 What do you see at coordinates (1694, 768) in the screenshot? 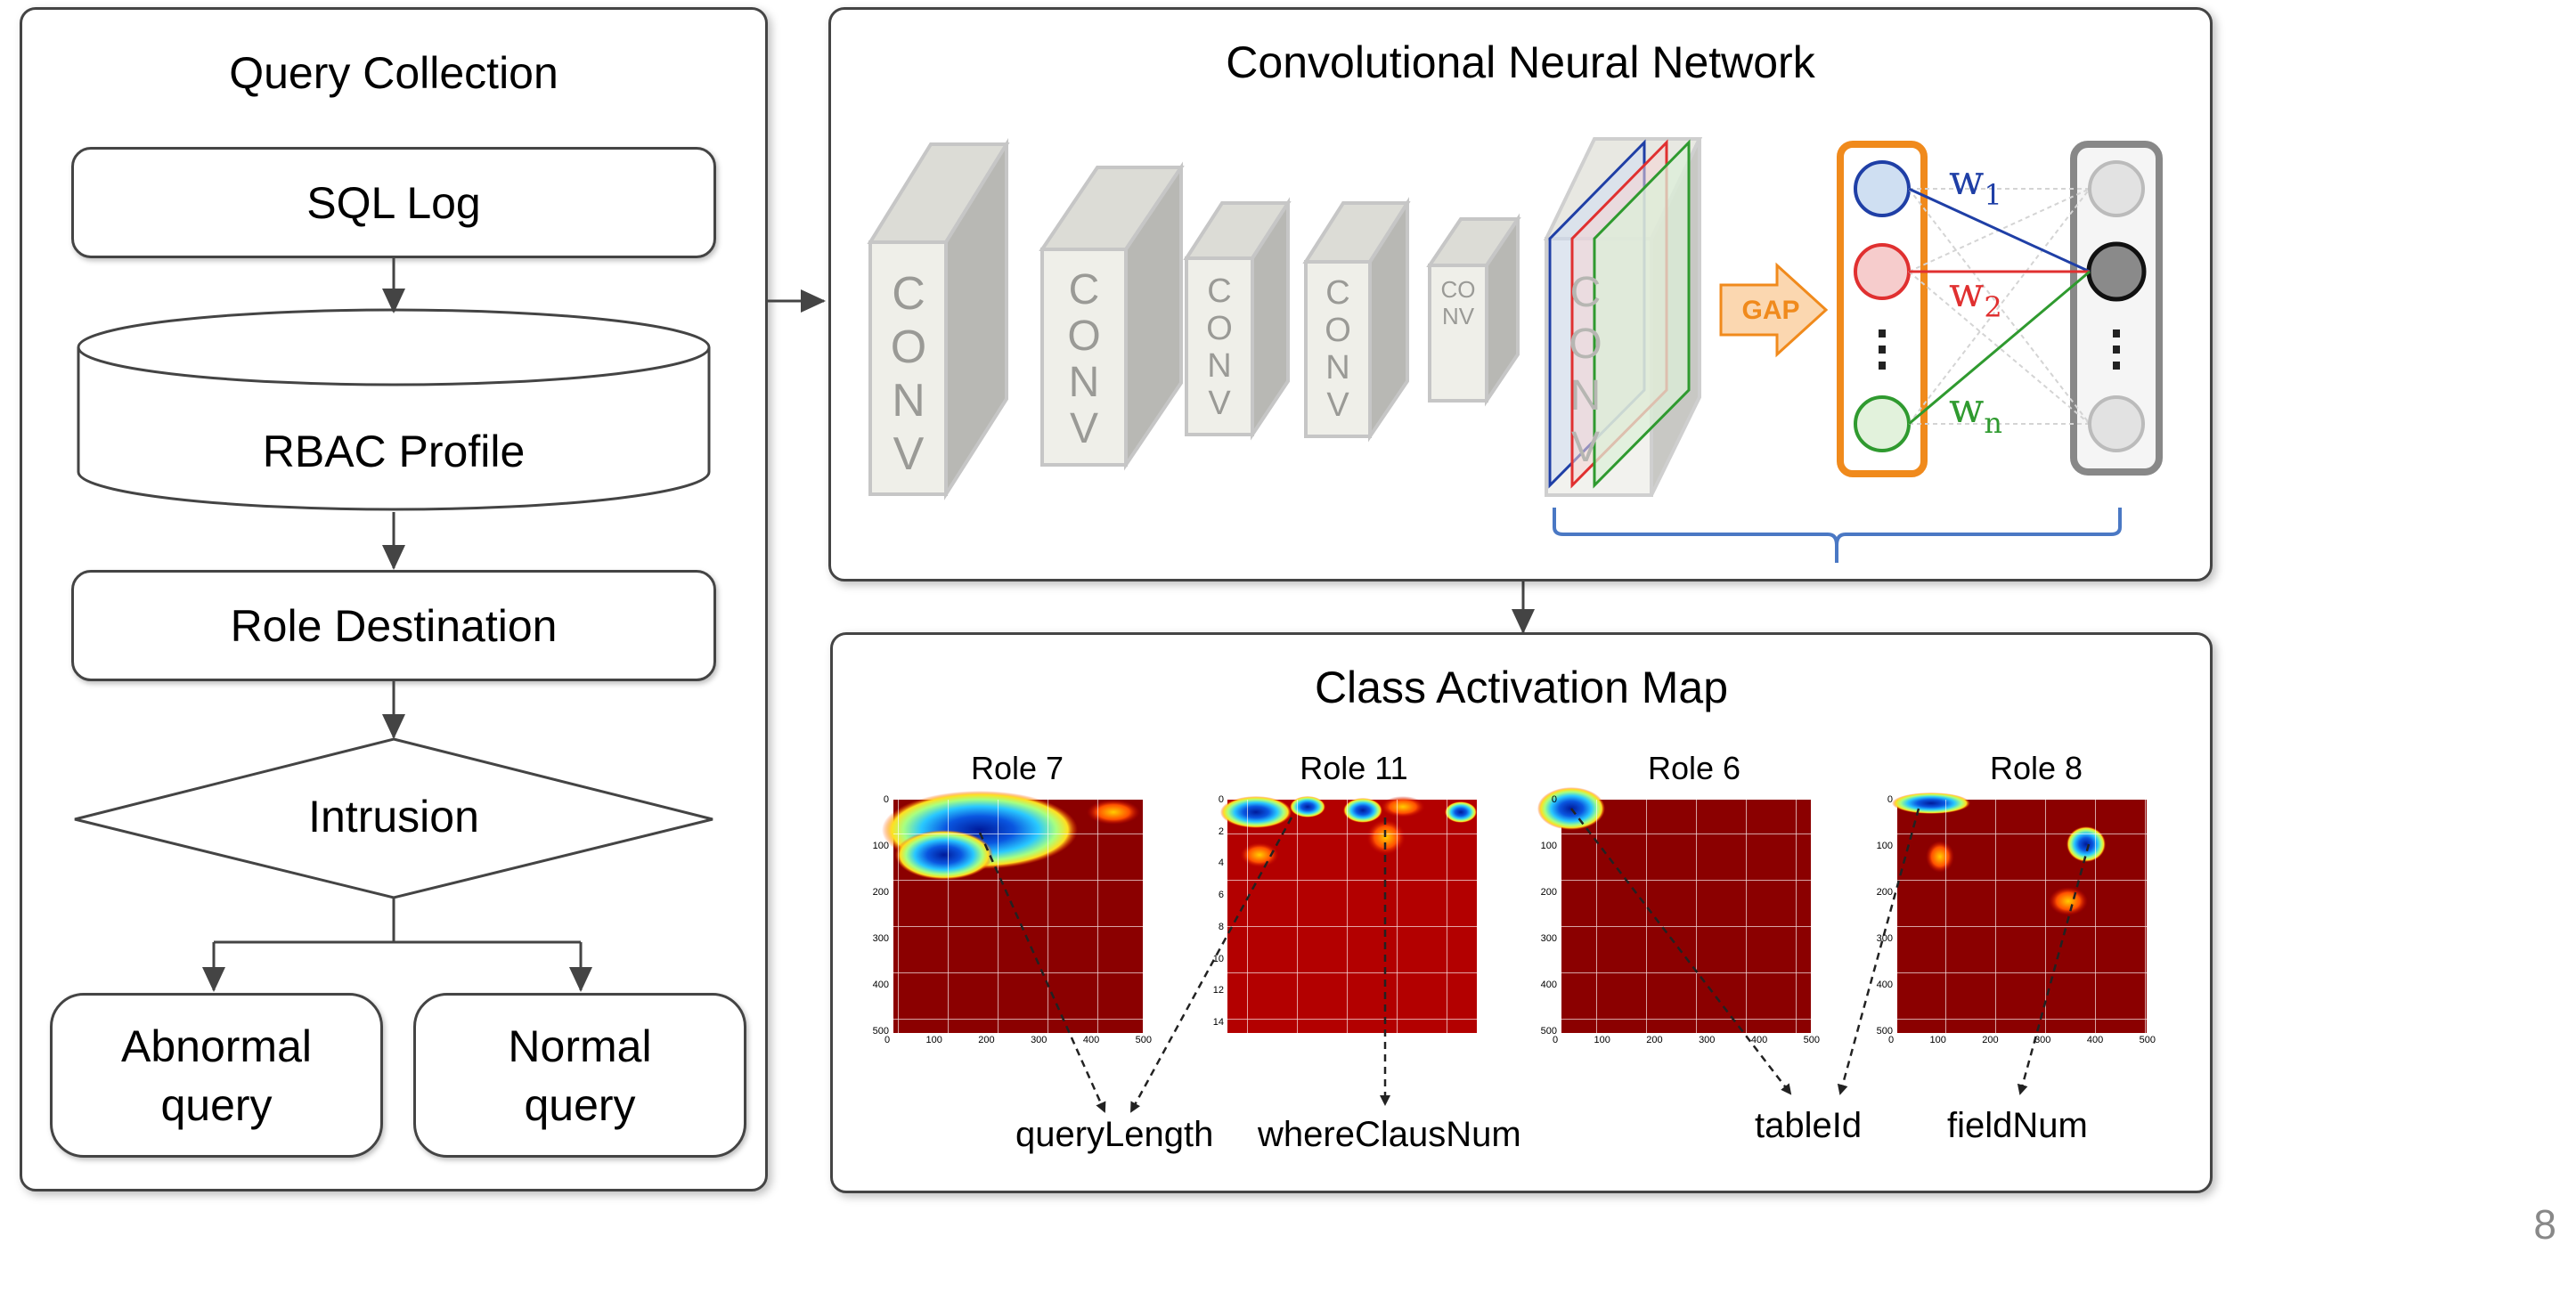
I see `role-6-label: Role 6` at bounding box center [1694, 768].